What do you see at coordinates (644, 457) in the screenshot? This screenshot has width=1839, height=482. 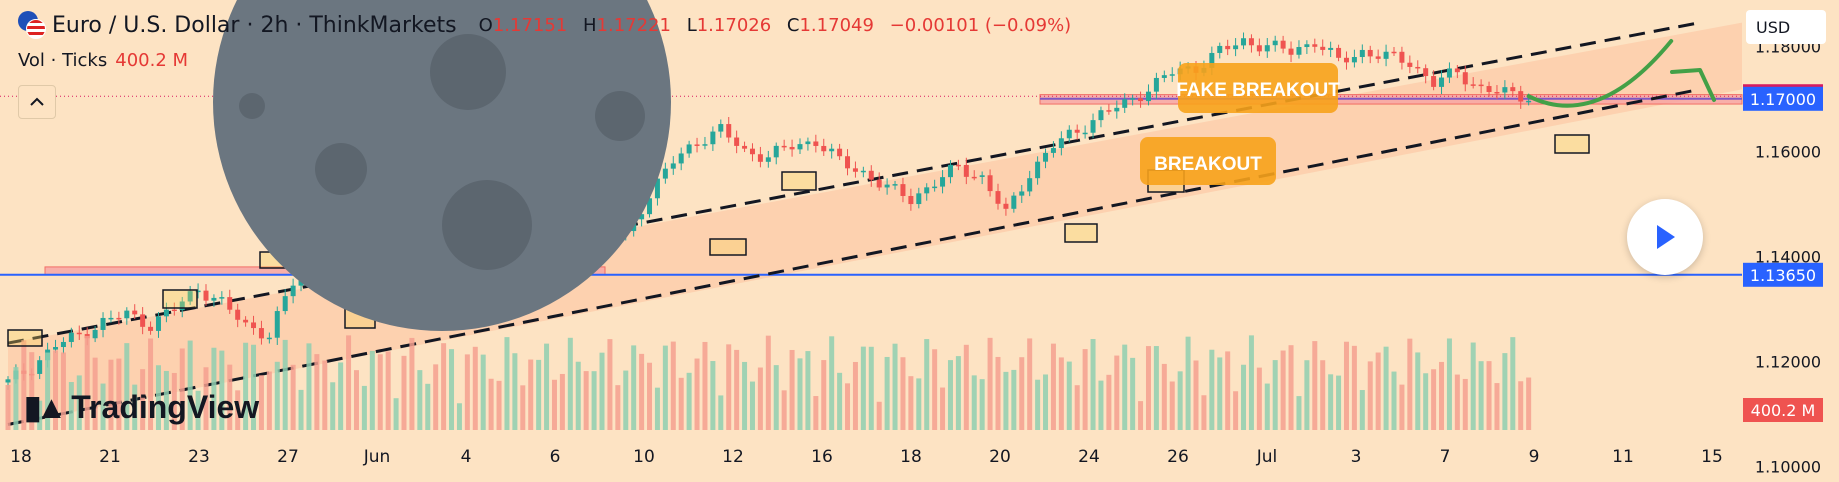 I see `x-tick-label: 10` at bounding box center [644, 457].